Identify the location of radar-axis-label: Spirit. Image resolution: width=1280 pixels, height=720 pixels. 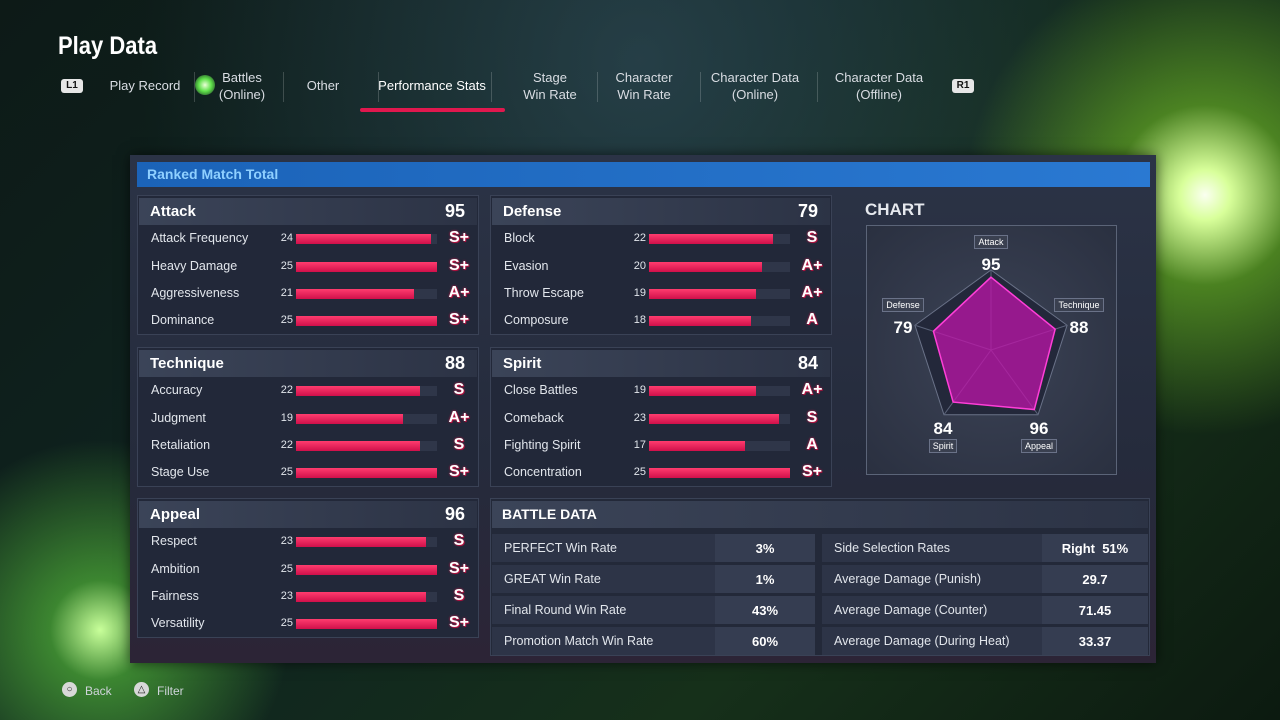
(943, 446).